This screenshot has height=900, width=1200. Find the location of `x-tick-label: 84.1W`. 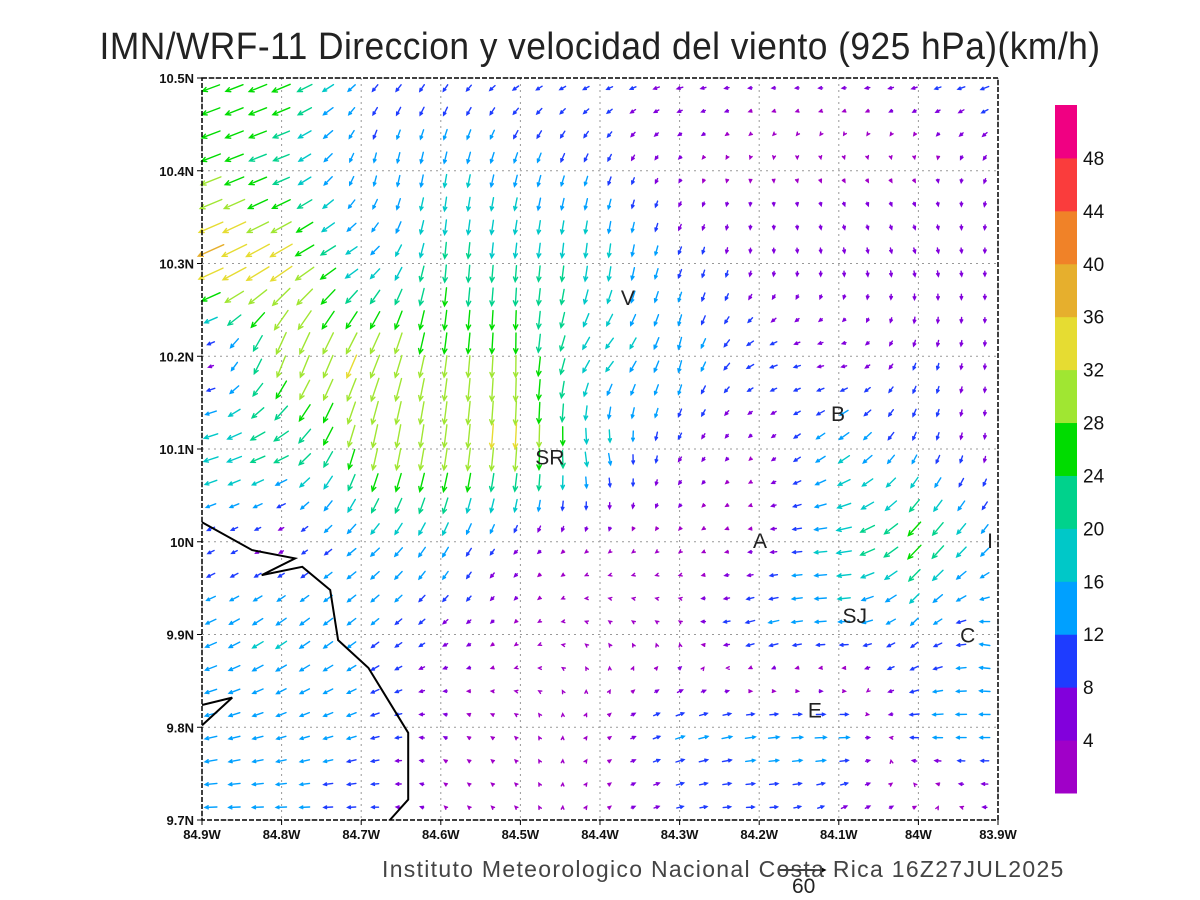

x-tick-label: 84.1W is located at coordinates (839, 834).